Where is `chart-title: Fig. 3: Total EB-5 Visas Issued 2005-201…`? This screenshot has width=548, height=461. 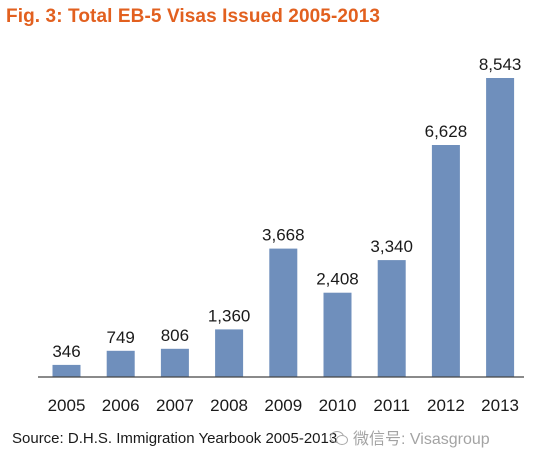 chart-title: Fig. 3: Total EB-5 Visas Issued 2005-201… is located at coordinates (193, 16).